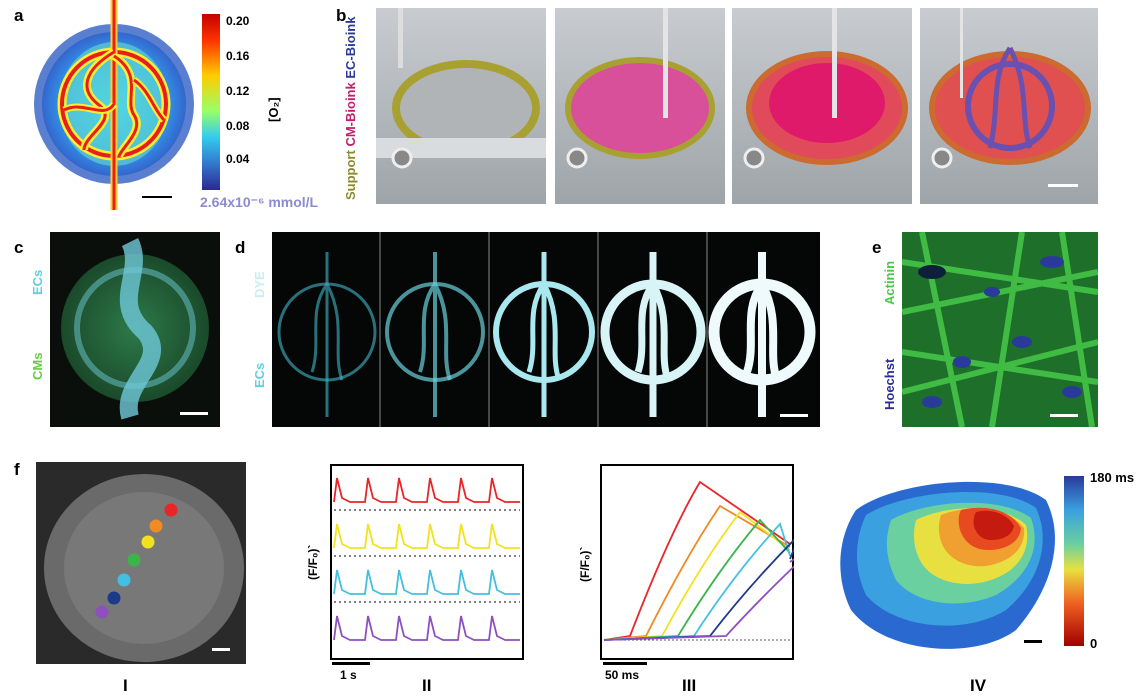 This screenshot has width=1145, height=698. Describe the element at coordinates (114, 105) in the screenshot. I see `oxygen-simulation-disc` at that location.